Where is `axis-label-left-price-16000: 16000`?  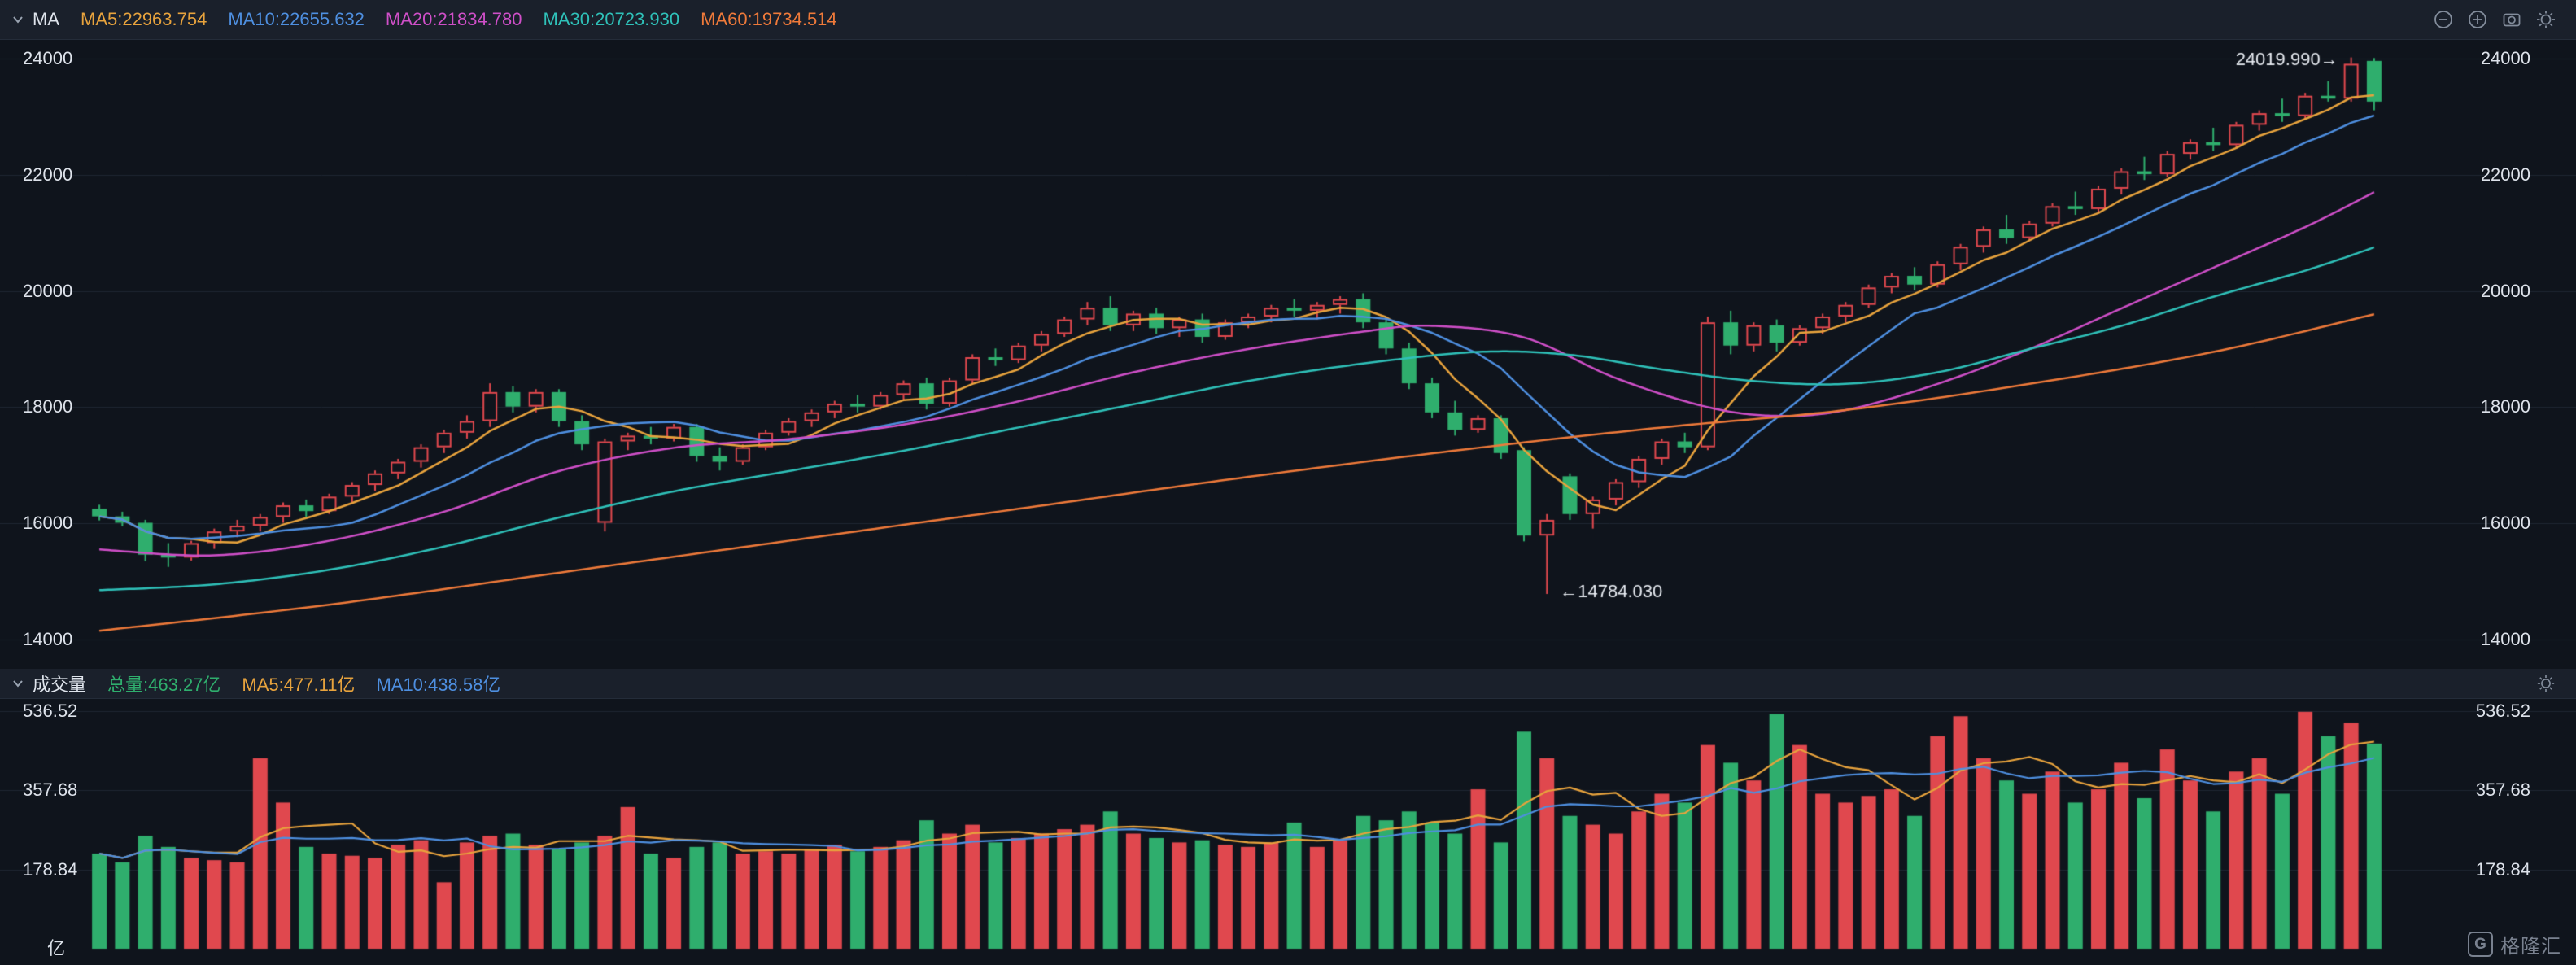
axis-label-left-price-16000: 16000 is located at coordinates (48, 523).